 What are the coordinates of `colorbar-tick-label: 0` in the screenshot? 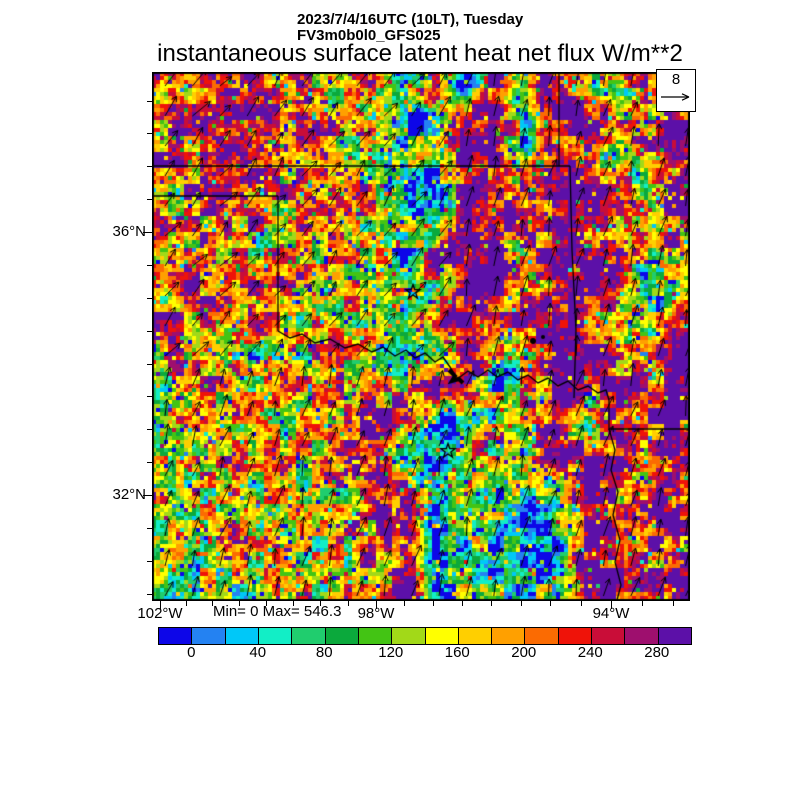 It's located at (191, 652).